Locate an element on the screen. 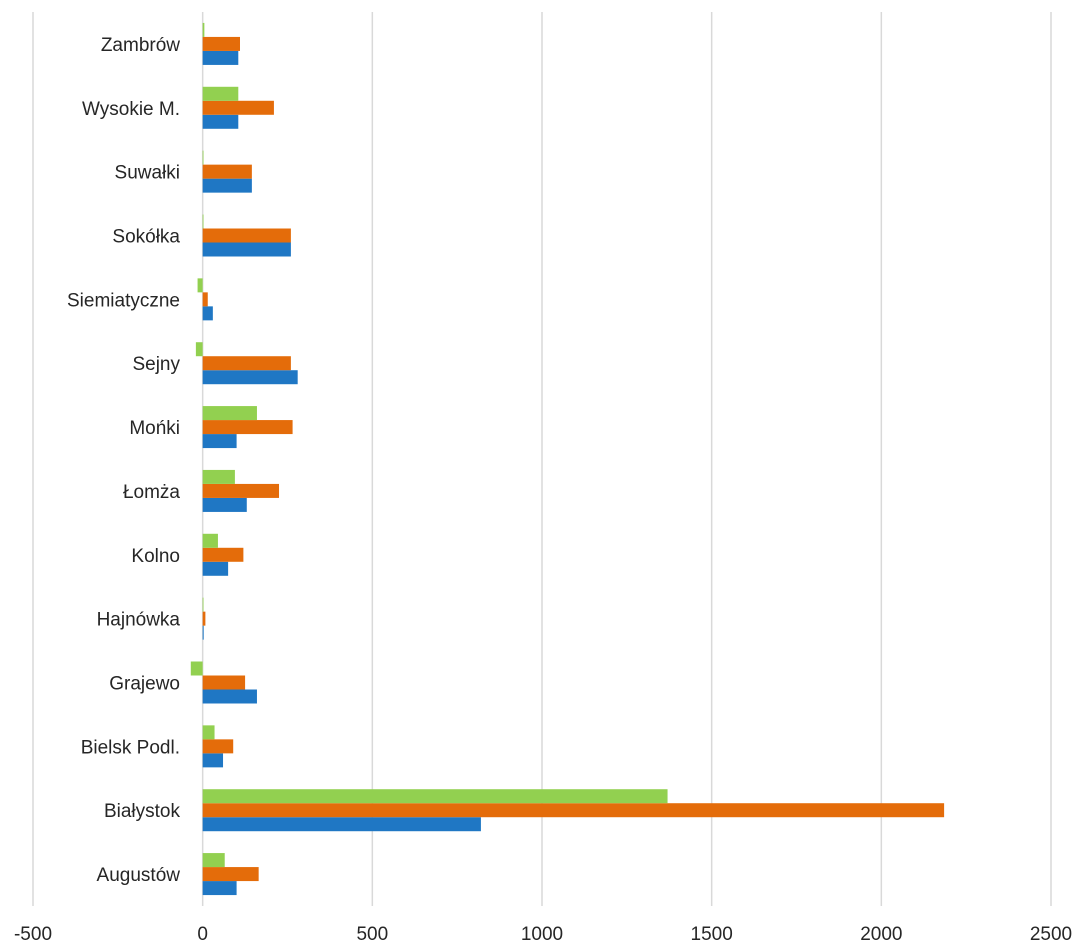 The image size is (1081, 945). x-tick-label: 2000 is located at coordinates (881, 934).